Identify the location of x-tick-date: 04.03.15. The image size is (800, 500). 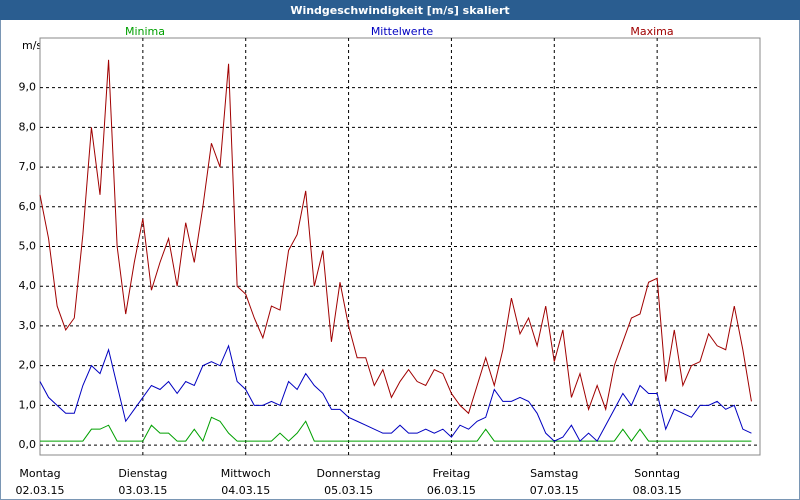
(245, 490).